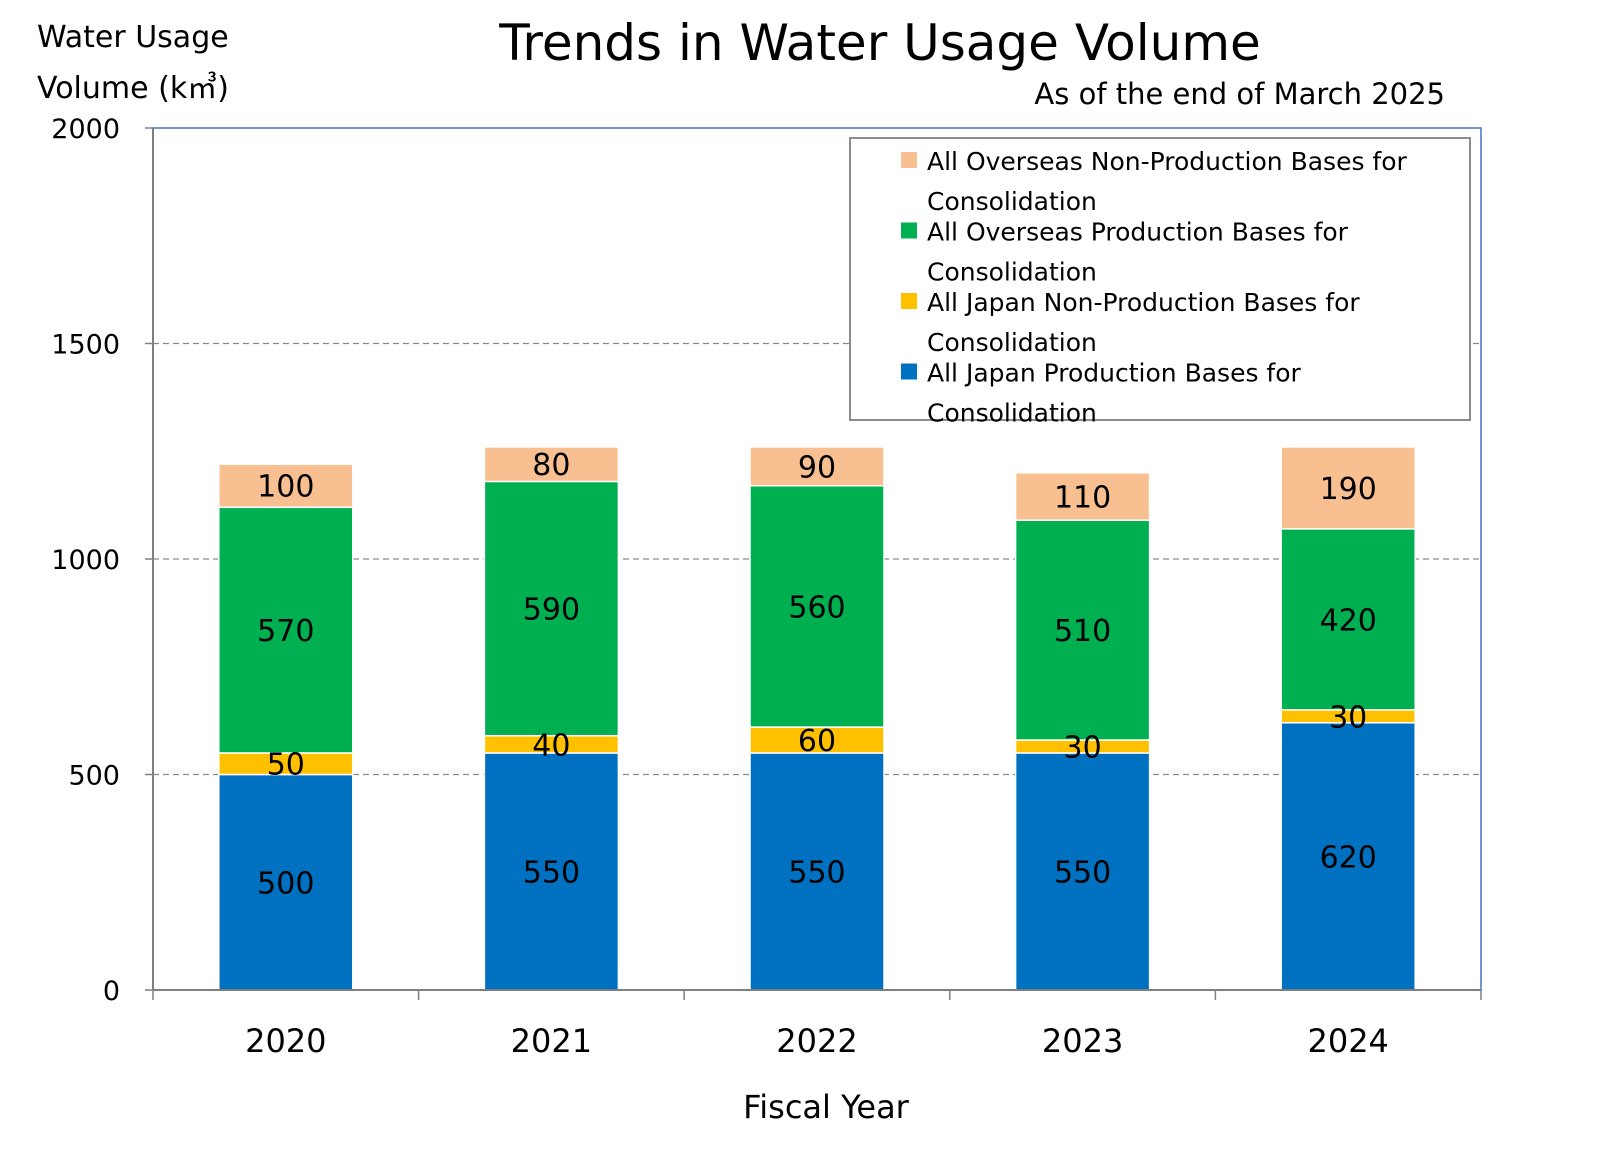 The image size is (1600, 1160). I want to click on data-label: 500, so click(285, 883).